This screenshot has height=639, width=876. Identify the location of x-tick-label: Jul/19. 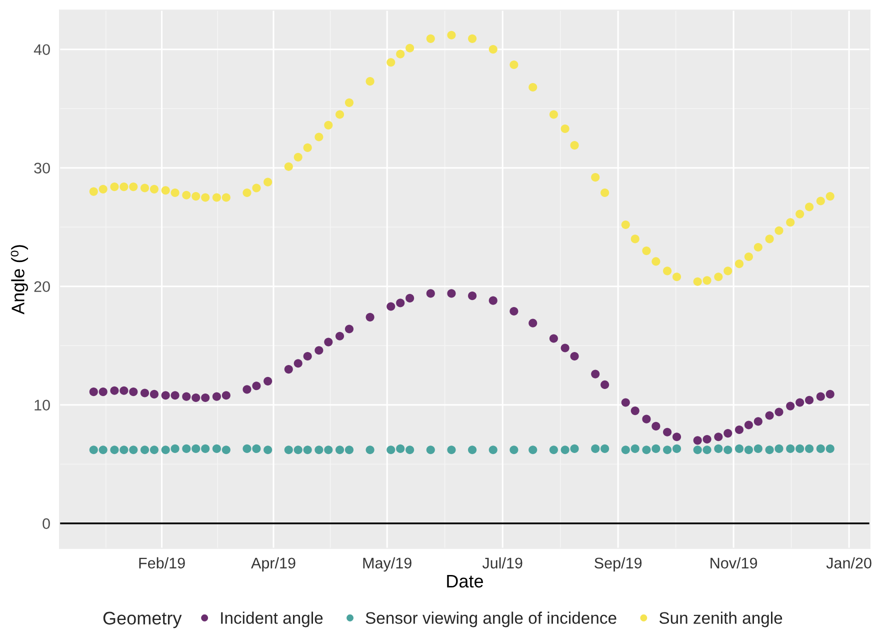
(502, 563).